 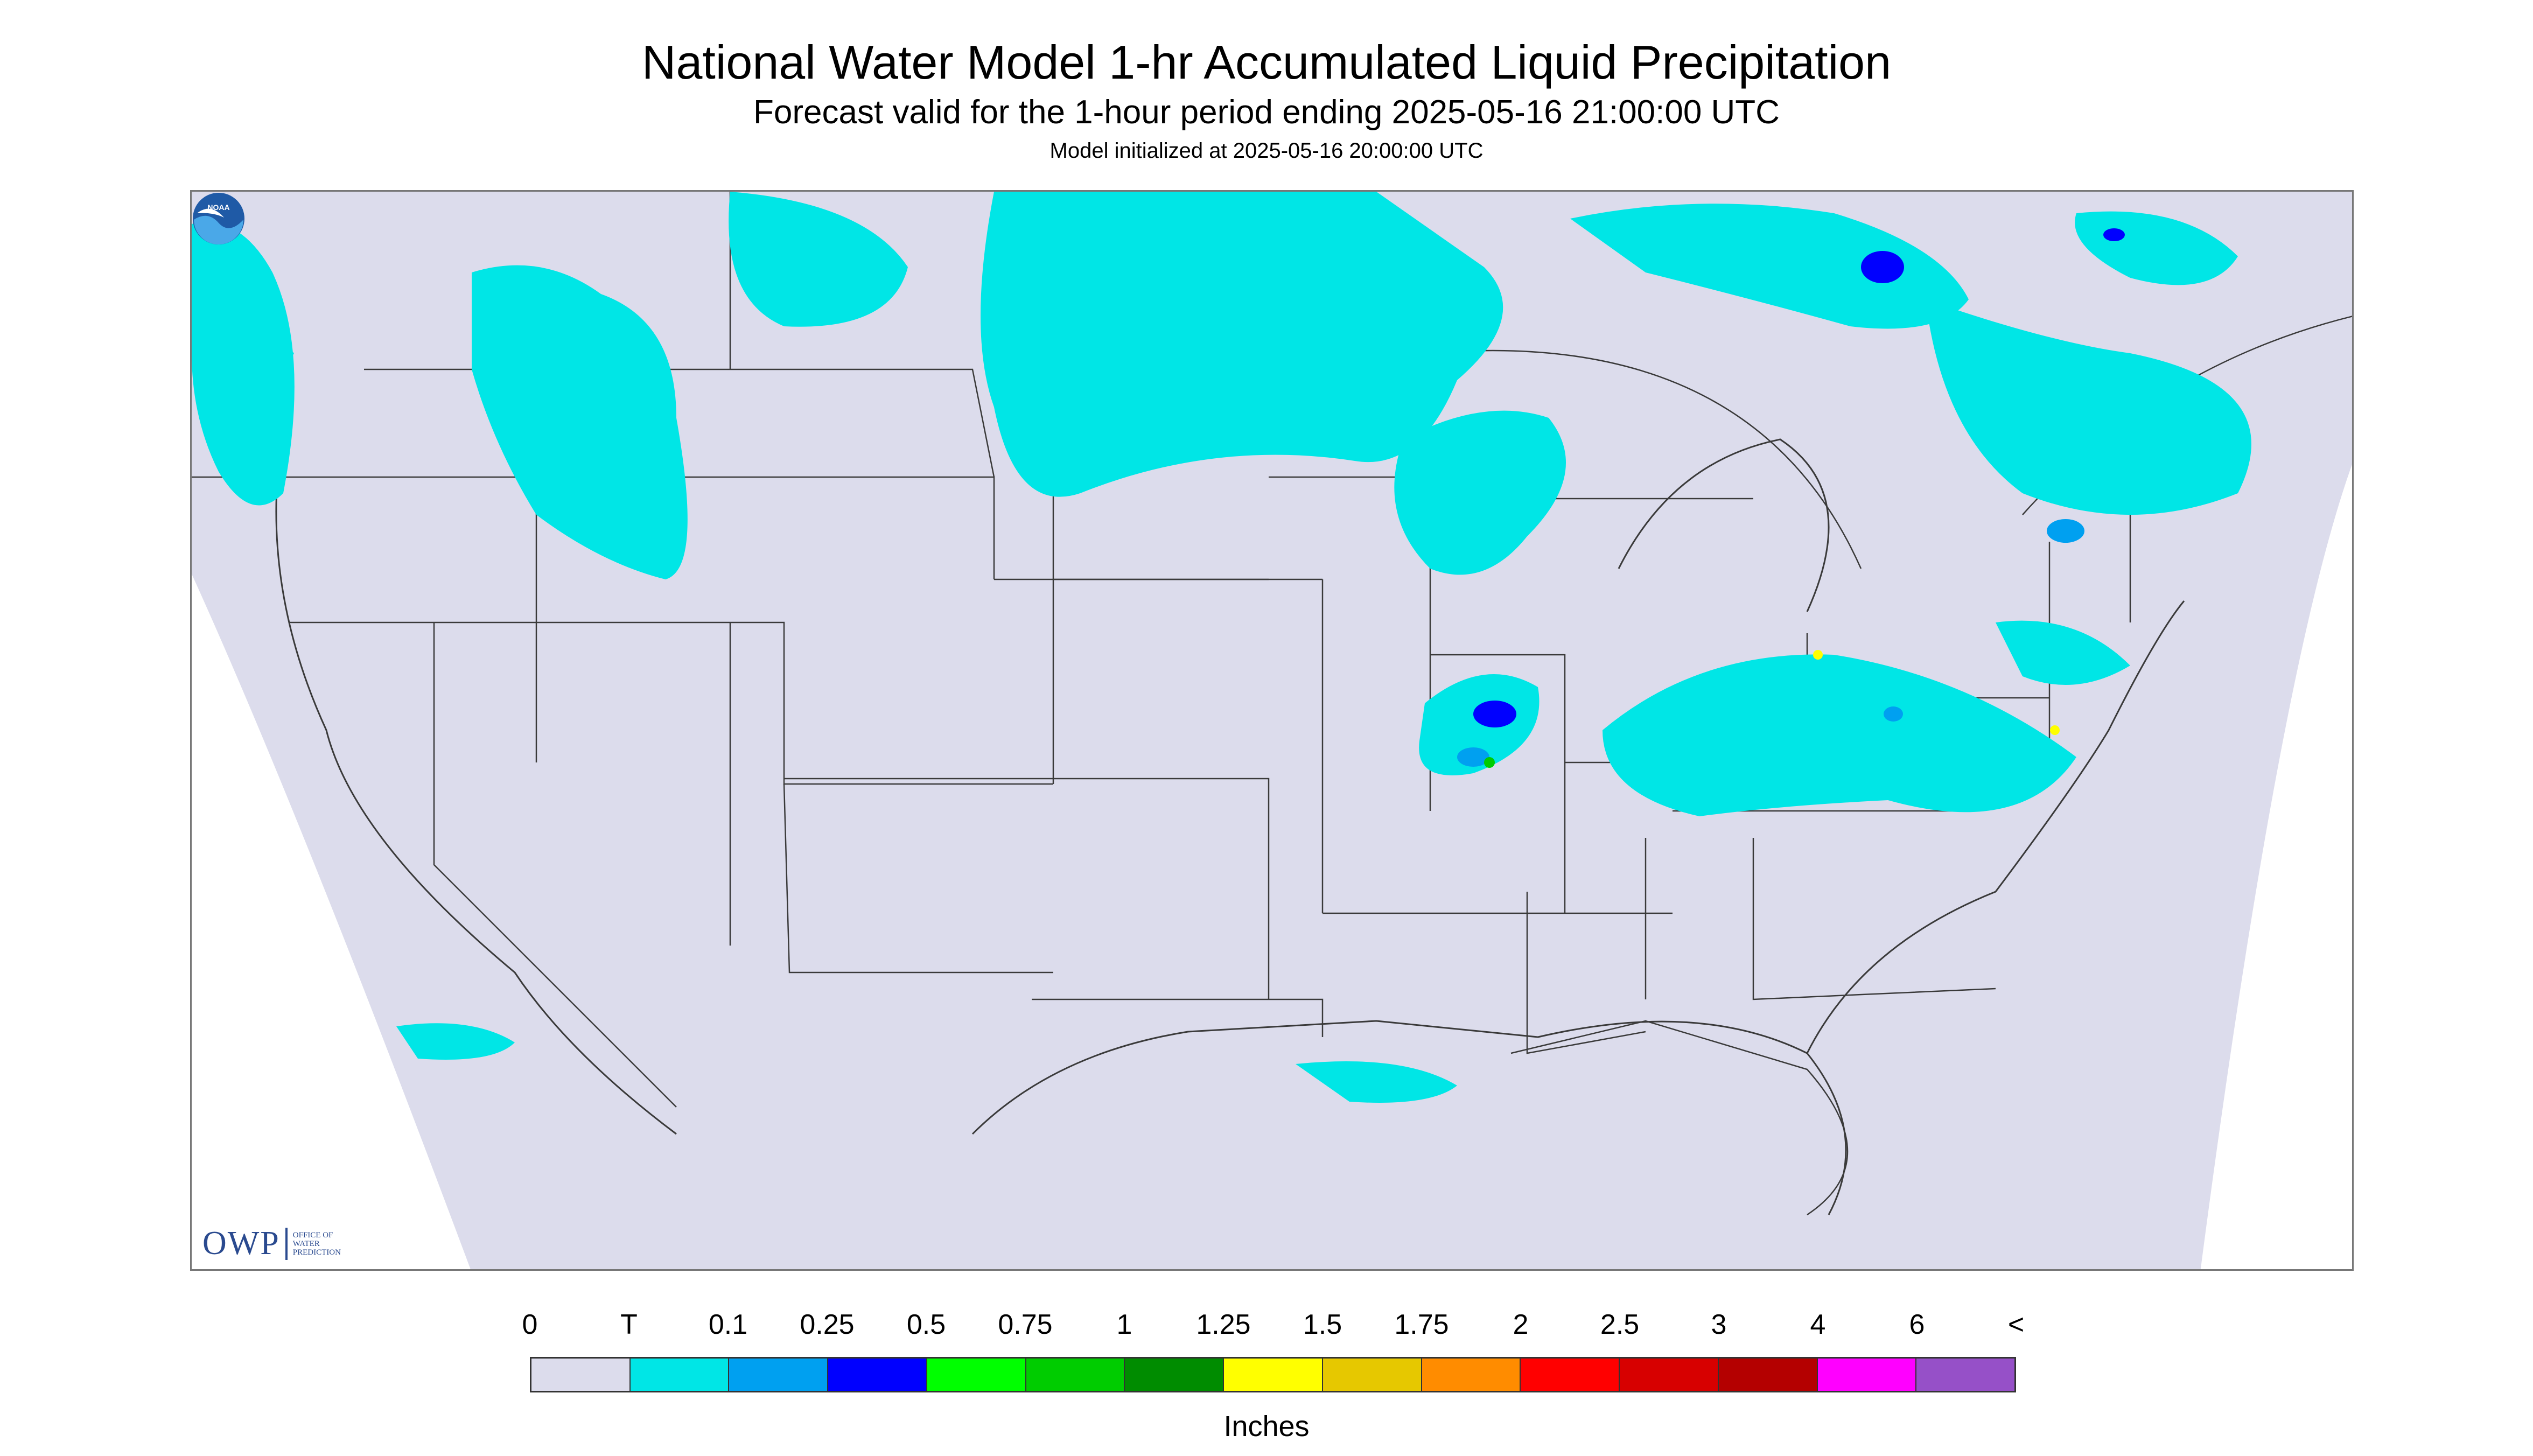 What do you see at coordinates (1223, 1324) in the screenshot?
I see `legend-tick-label: 1.25` at bounding box center [1223, 1324].